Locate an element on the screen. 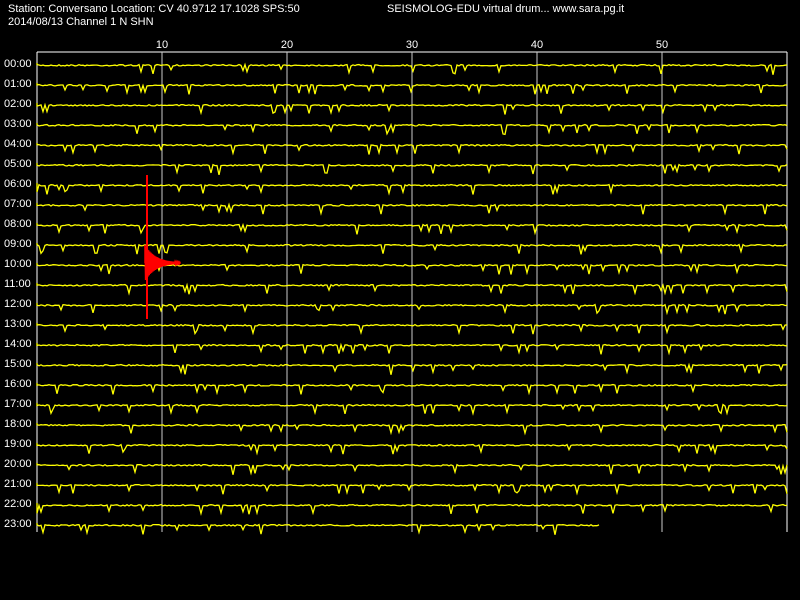 The width and height of the screenshot is (800, 600). row-label-00:00: 00:00 is located at coordinates (18, 64).